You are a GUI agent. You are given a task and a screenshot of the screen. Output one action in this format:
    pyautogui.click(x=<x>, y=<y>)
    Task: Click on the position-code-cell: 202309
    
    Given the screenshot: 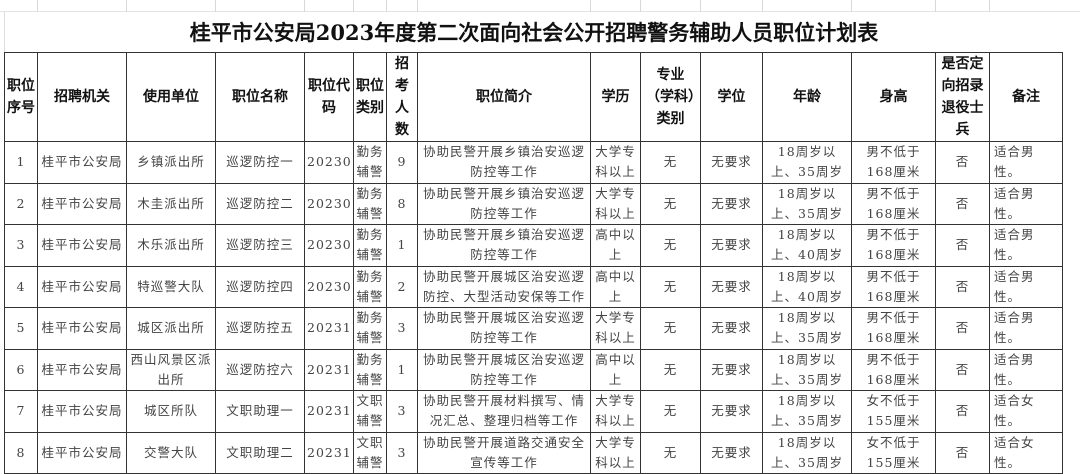 What is the action you would take?
    pyautogui.click(x=329, y=286)
    